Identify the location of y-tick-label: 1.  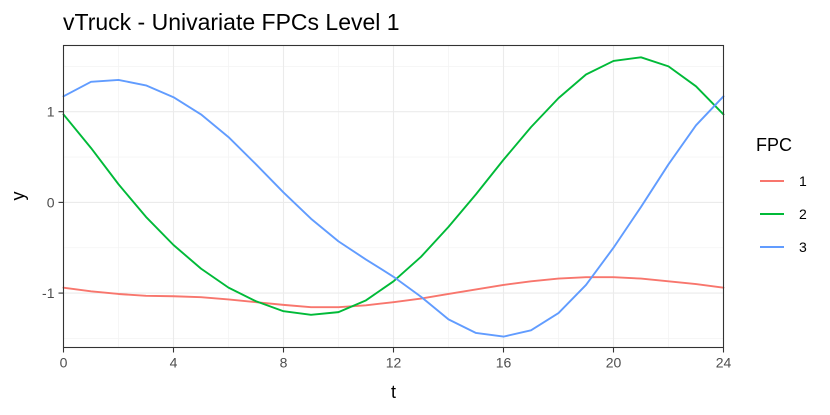
(51, 112).